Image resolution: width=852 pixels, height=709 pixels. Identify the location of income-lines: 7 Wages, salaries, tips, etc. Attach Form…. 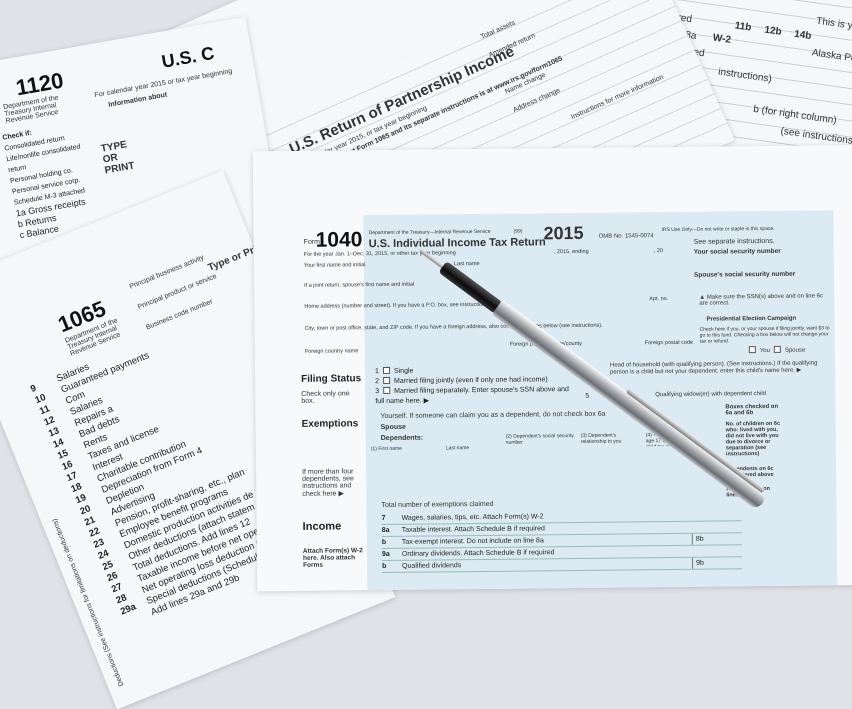
(562, 541).